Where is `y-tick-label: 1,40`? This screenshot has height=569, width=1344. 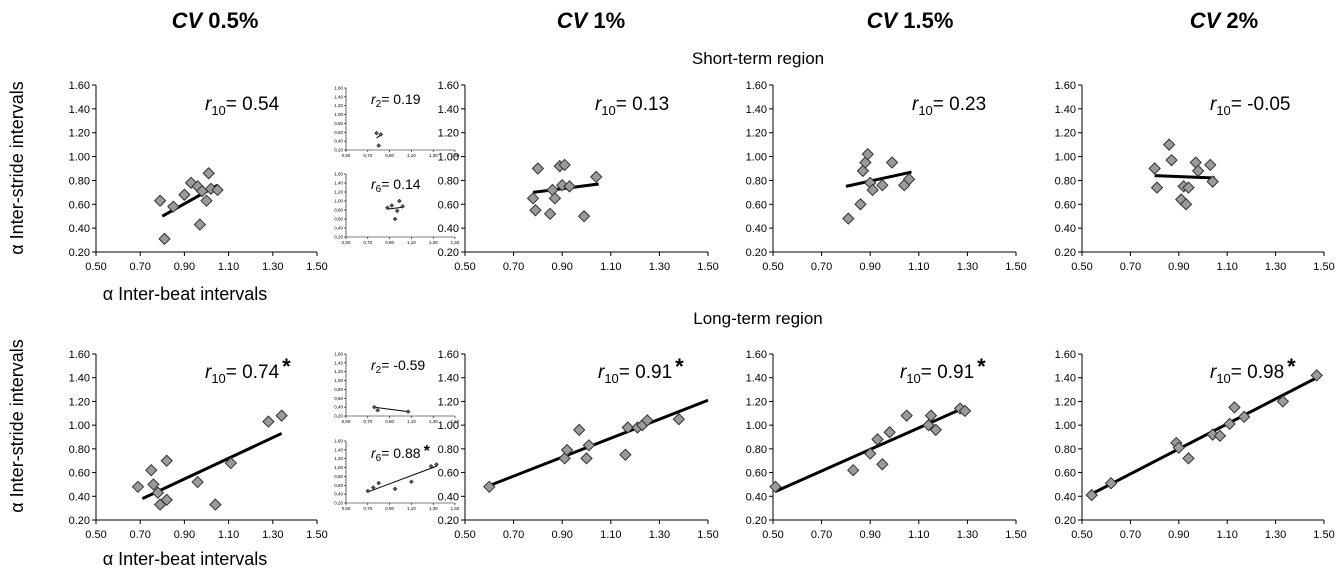 y-tick-label: 1,40 is located at coordinates (338, 183).